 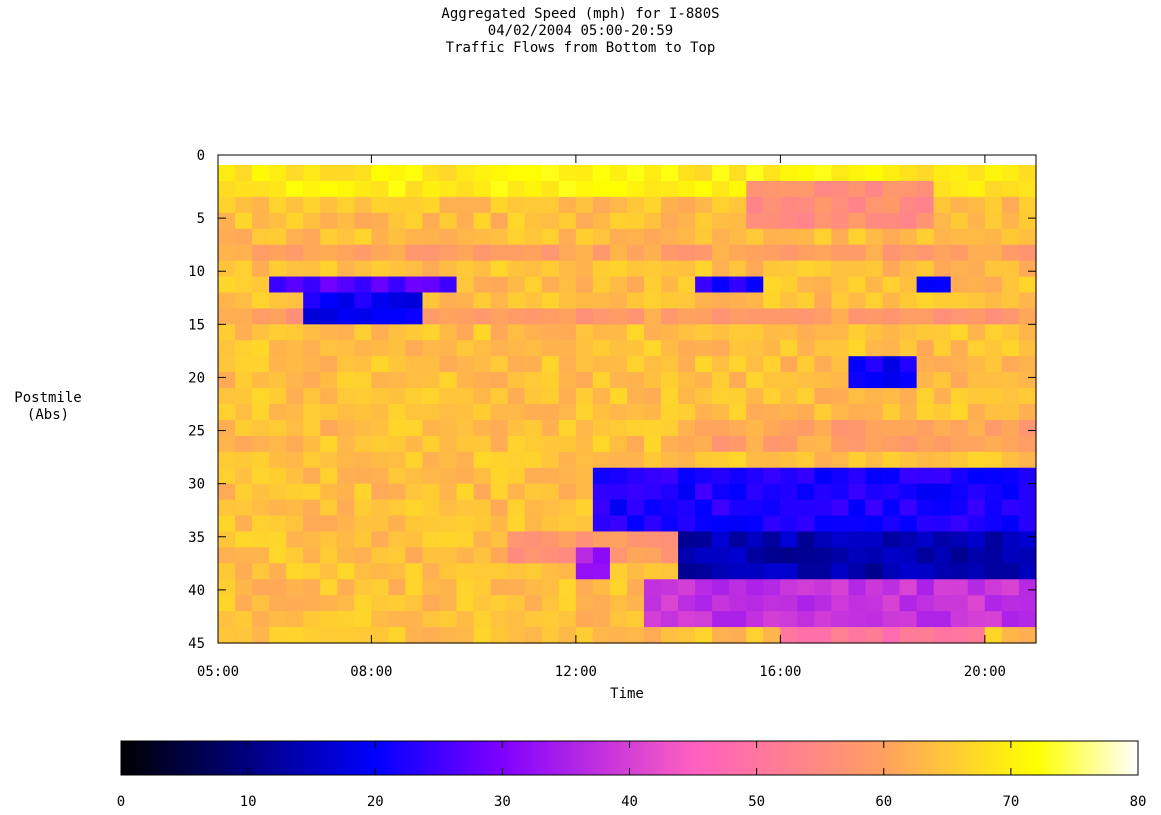 What do you see at coordinates (196, 272) in the screenshot?
I see `y-tick-label: 10` at bounding box center [196, 272].